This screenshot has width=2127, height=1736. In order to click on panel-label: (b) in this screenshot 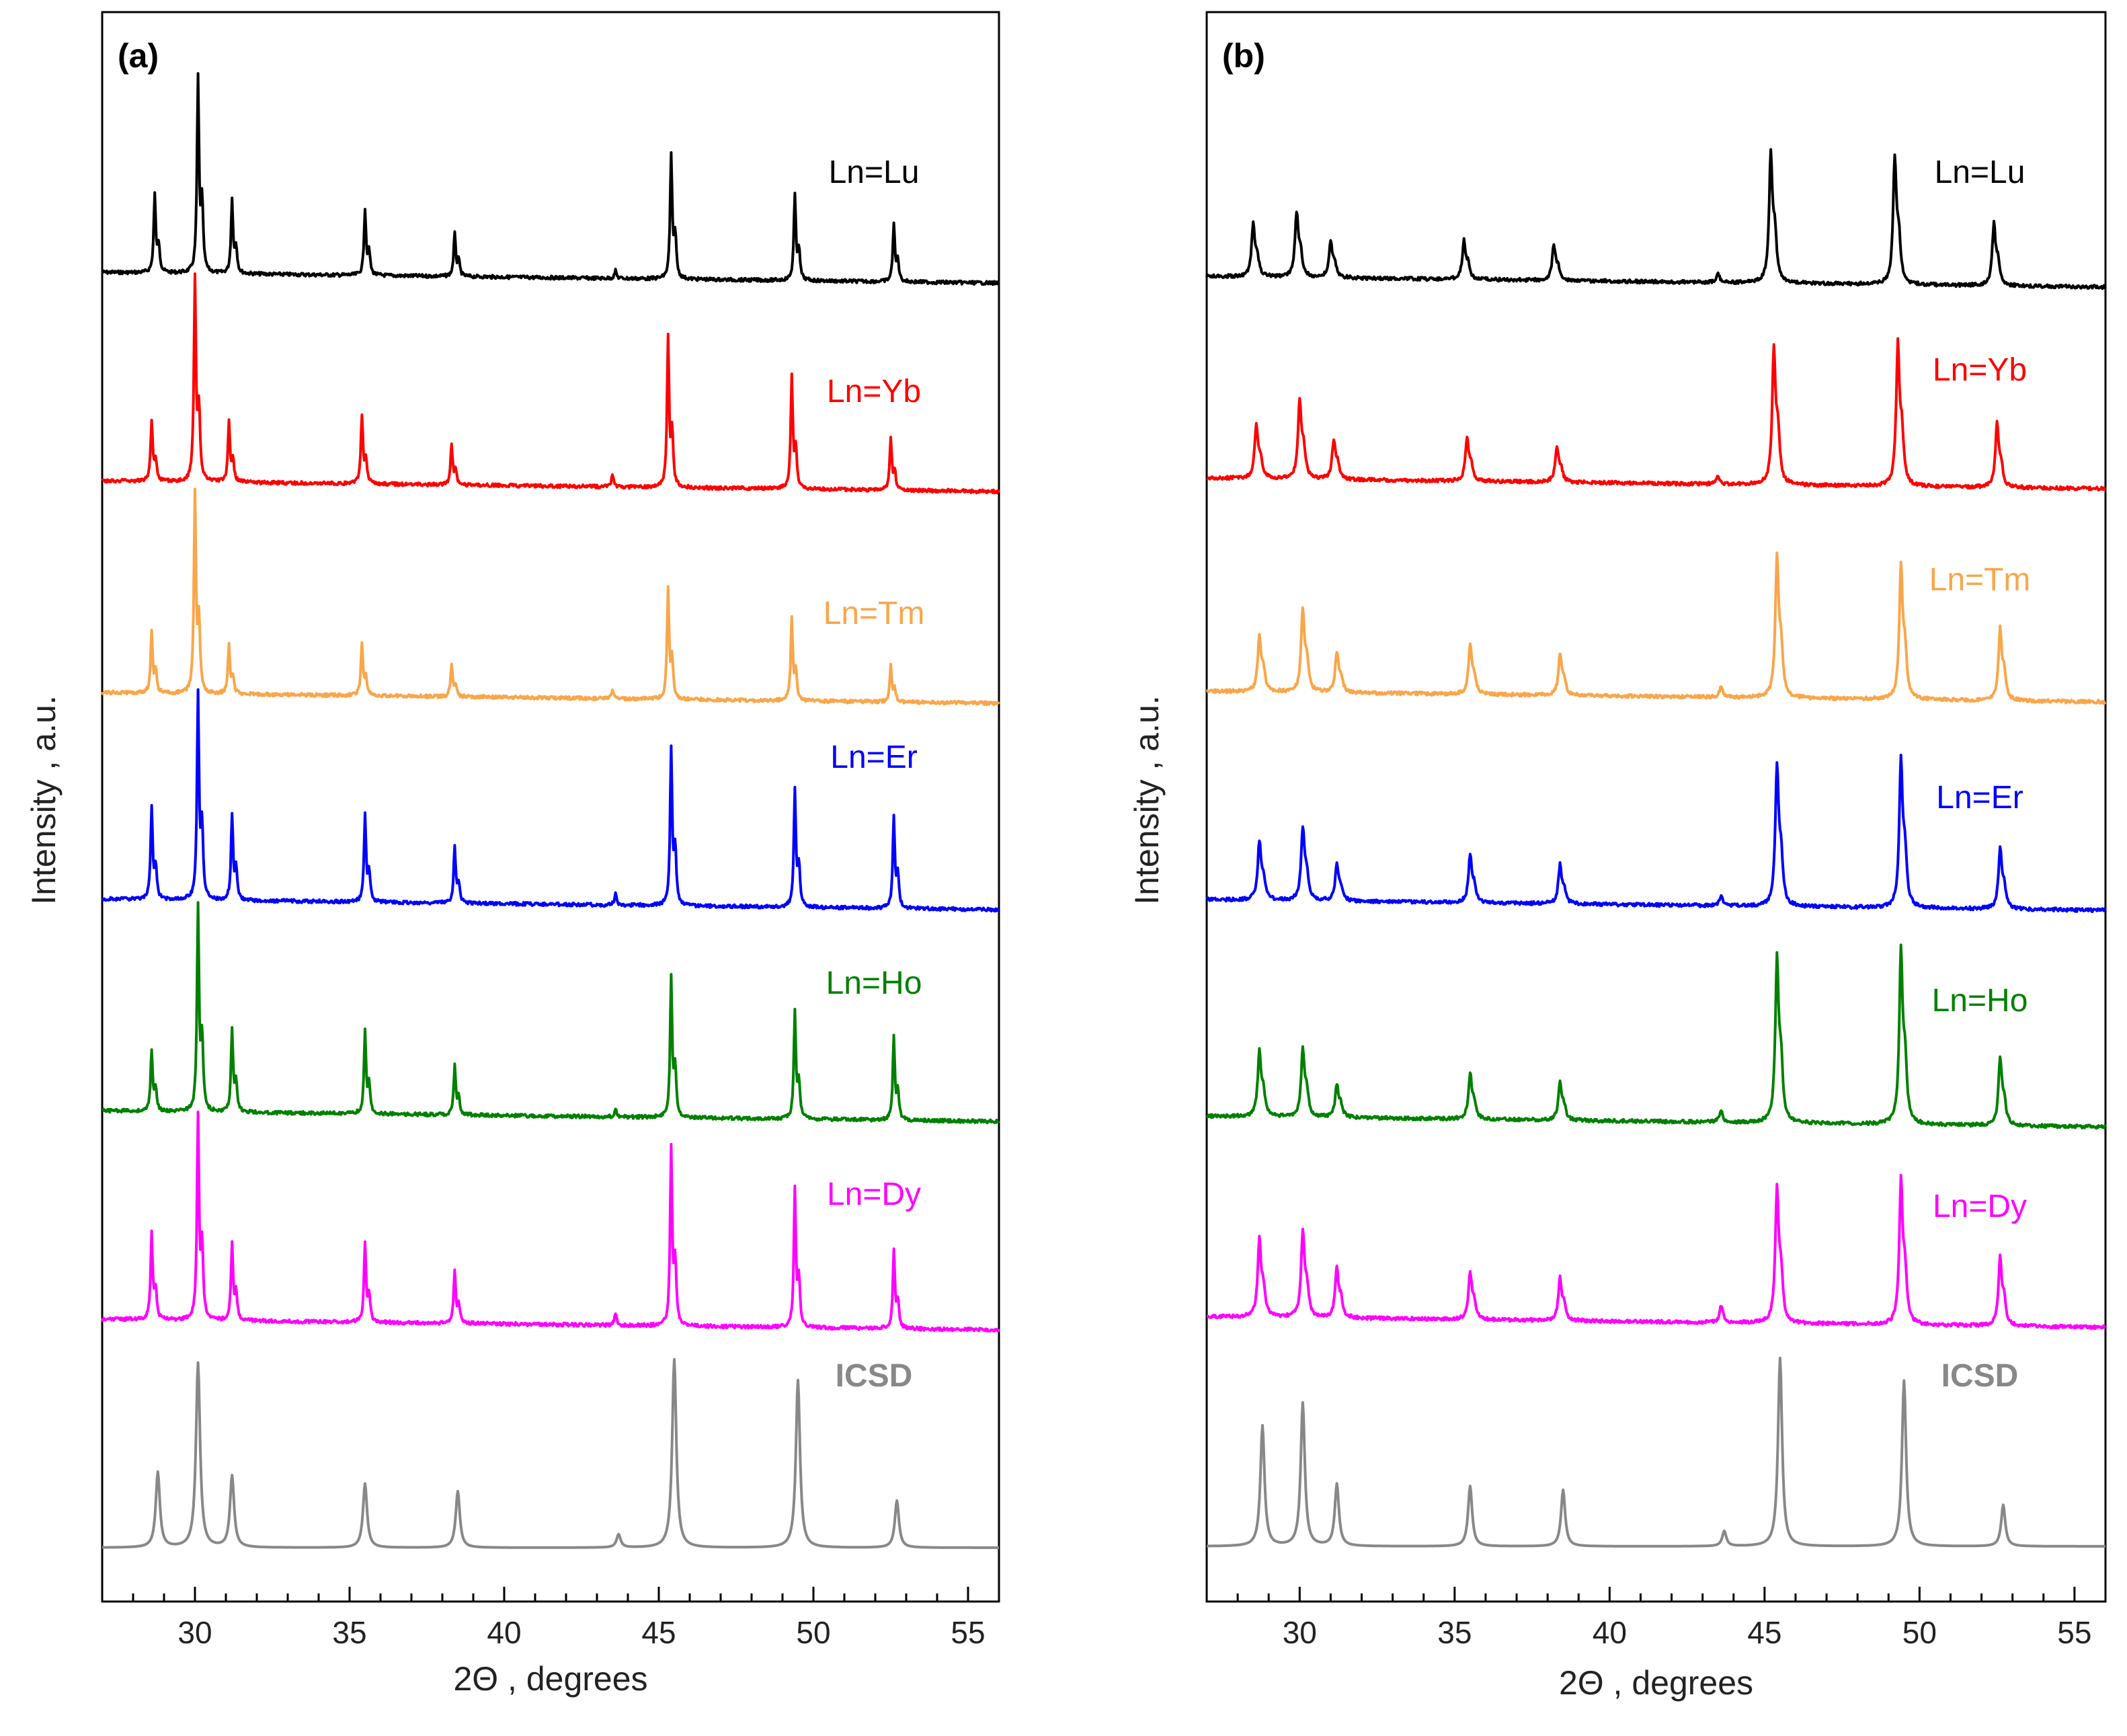, I will do `click(1243, 56)`.